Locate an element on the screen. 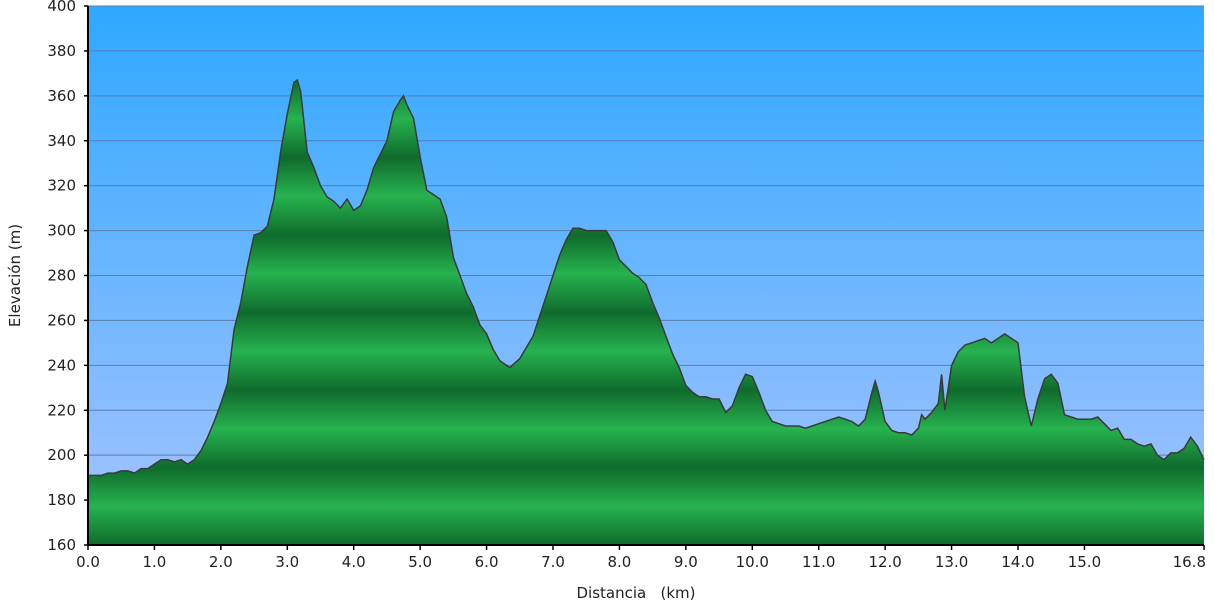 Image resolution: width=1214 pixels, height=610 pixels. x-tick-label: 2.0 is located at coordinates (221, 562).